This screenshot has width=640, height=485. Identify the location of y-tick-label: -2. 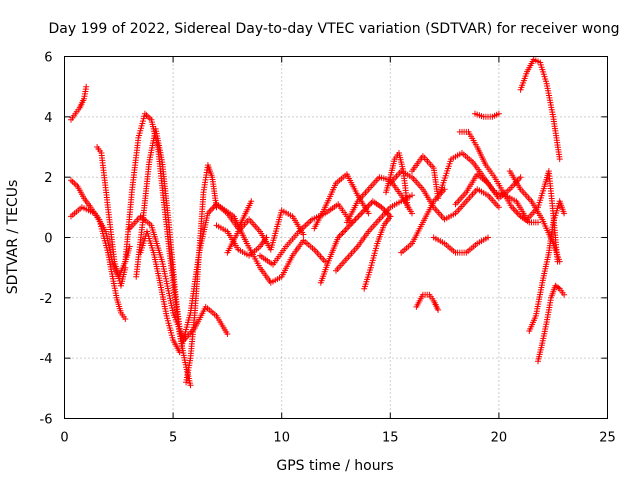
(46, 299).